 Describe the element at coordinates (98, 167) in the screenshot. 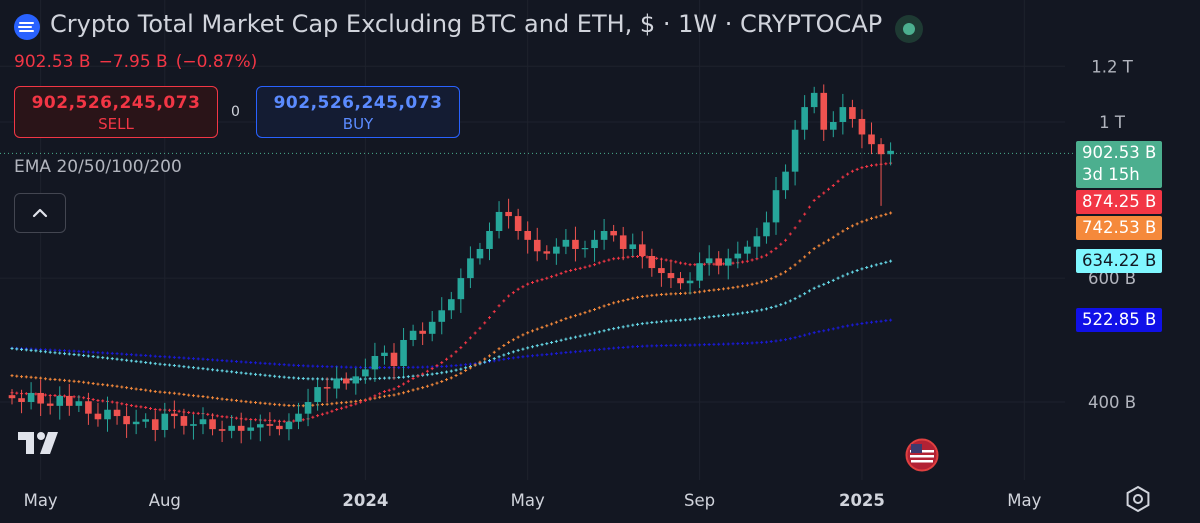

I see `indicator-label: EMA 20/50/100/200` at that location.